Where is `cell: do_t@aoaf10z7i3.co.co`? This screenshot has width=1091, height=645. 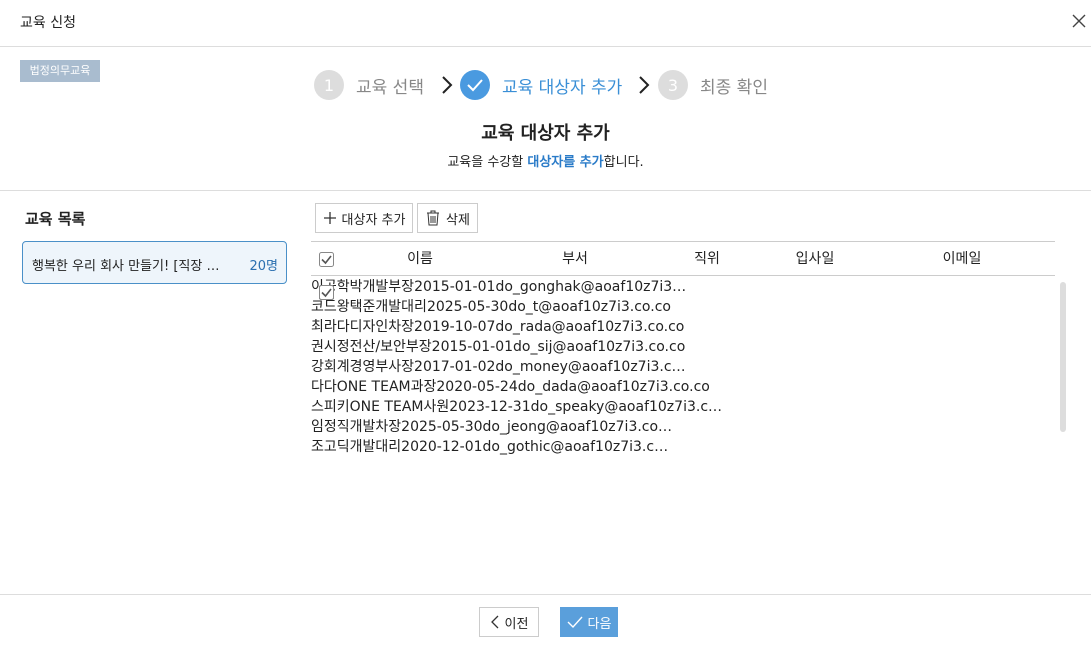
cell: do_t@aoaf10z7i3.co.co is located at coordinates (589, 307).